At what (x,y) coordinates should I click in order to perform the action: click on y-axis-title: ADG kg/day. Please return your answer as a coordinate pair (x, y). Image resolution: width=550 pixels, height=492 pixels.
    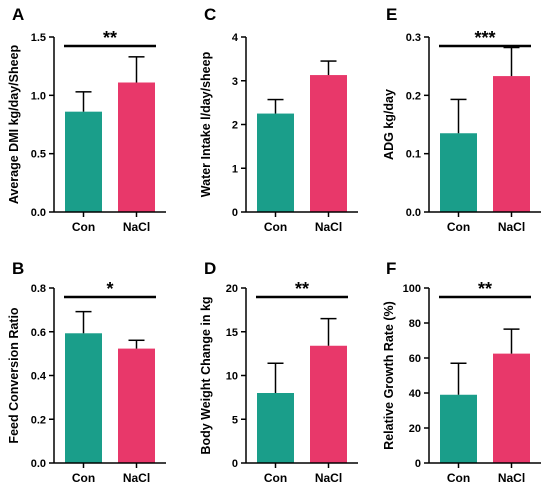
    Looking at the image, I should click on (389, 124).